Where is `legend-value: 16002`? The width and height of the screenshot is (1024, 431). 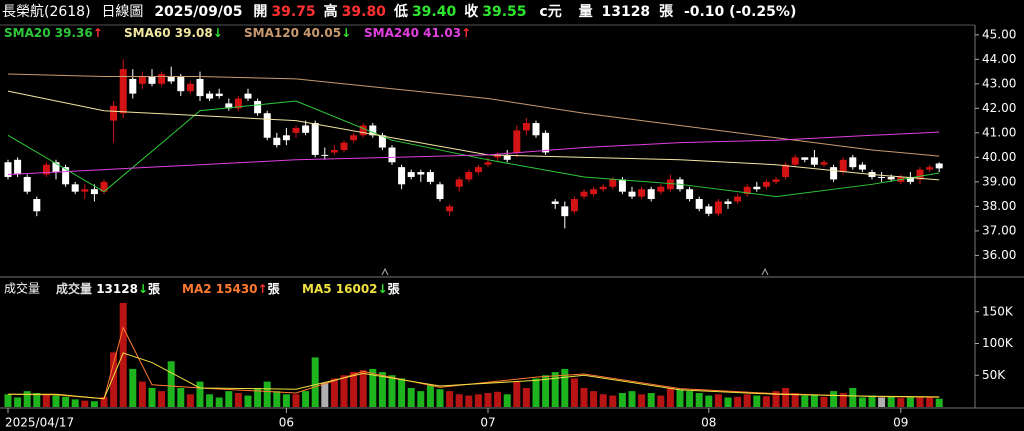 legend-value: 16002 is located at coordinates (357, 289).